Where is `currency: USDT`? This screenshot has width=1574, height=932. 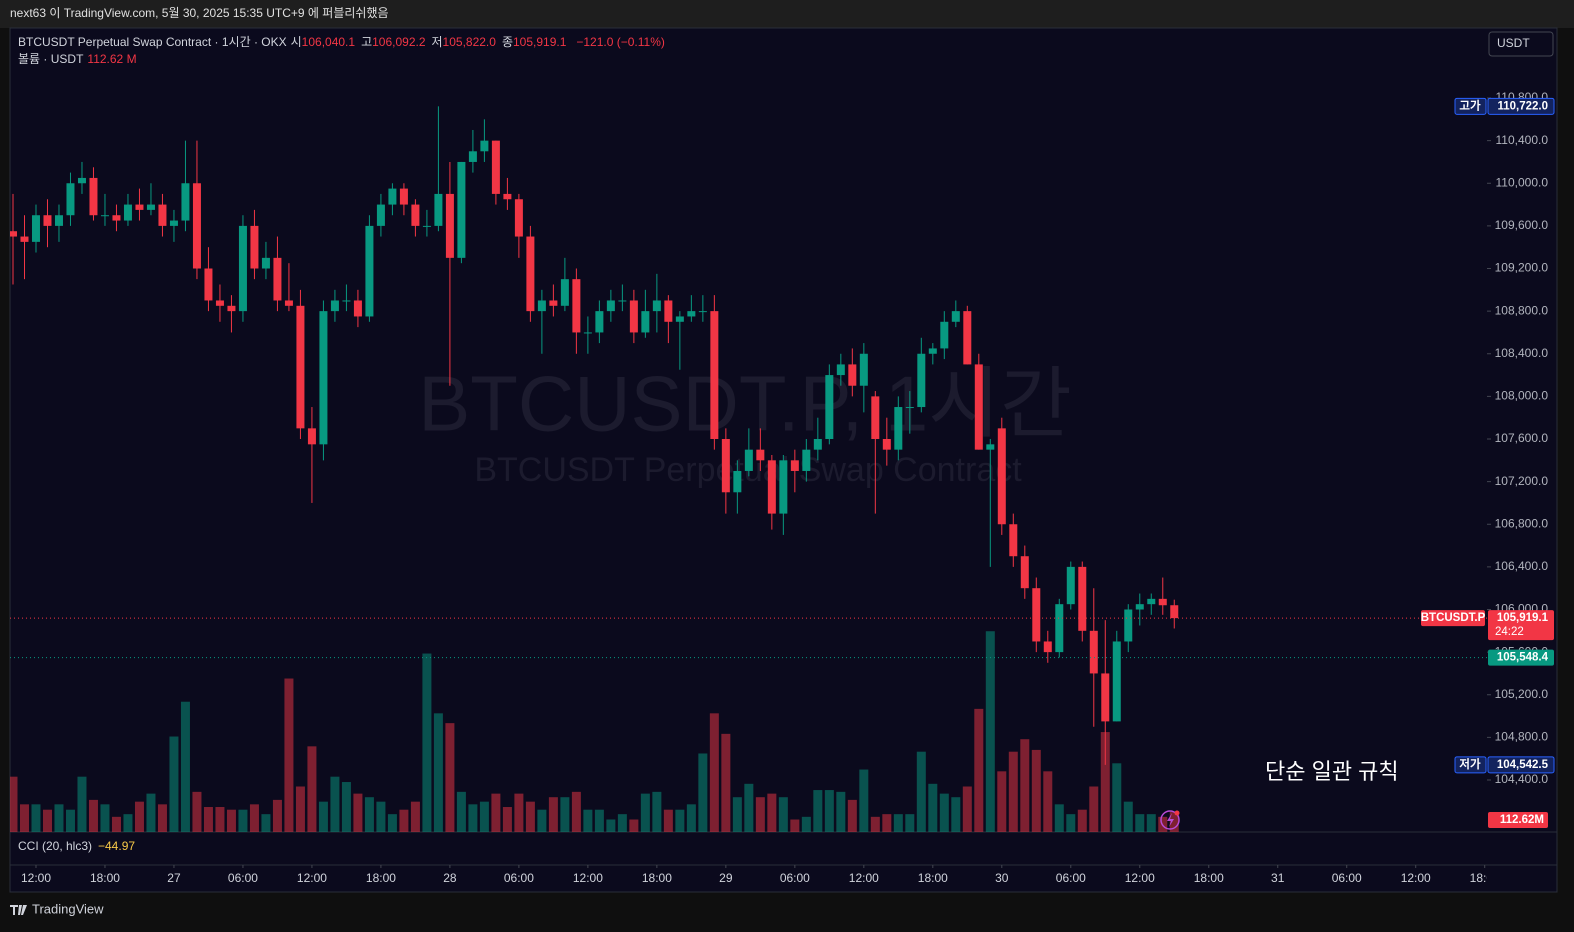
currency: USDT is located at coordinates (1513, 43).